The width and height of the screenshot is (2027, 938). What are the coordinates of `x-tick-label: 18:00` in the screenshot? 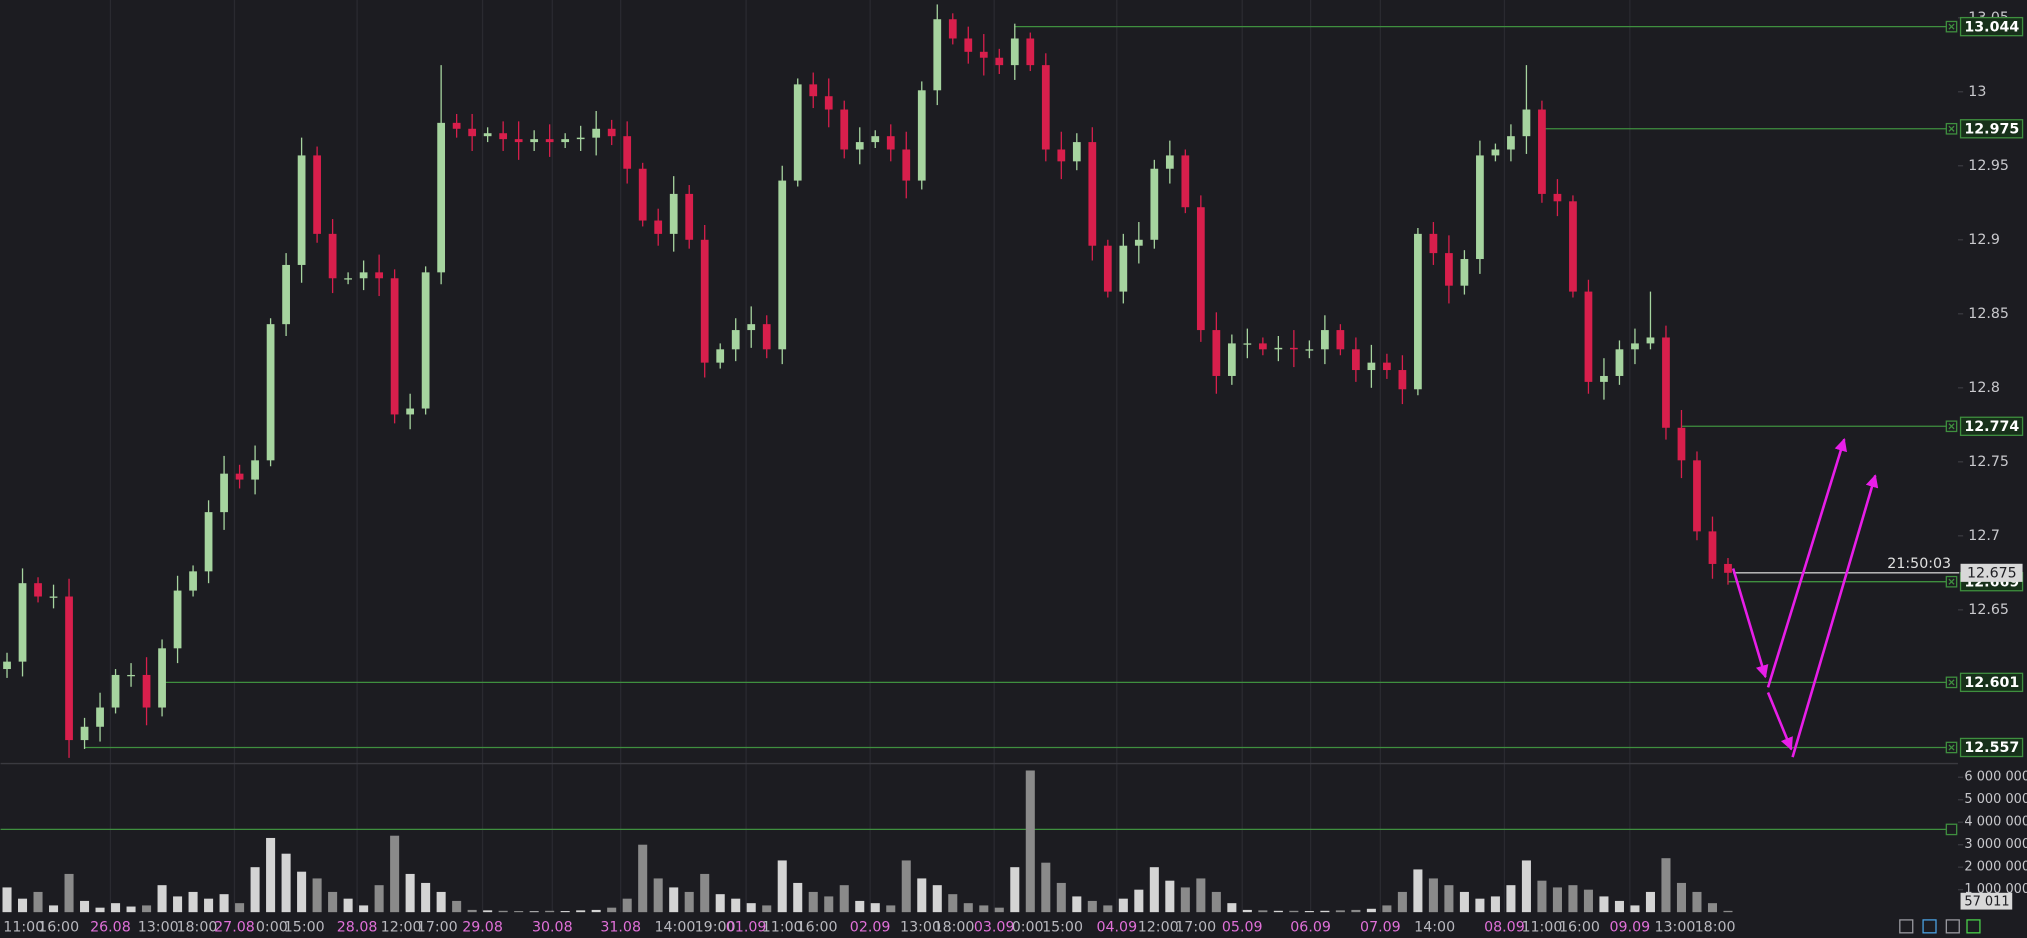 It's located at (196, 928).